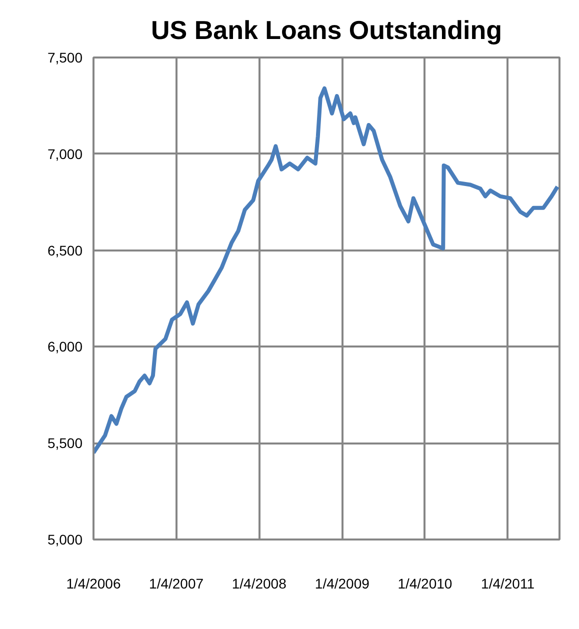 The height and width of the screenshot is (629, 579). I want to click on y-tick-label: 6,000, so click(65, 346).